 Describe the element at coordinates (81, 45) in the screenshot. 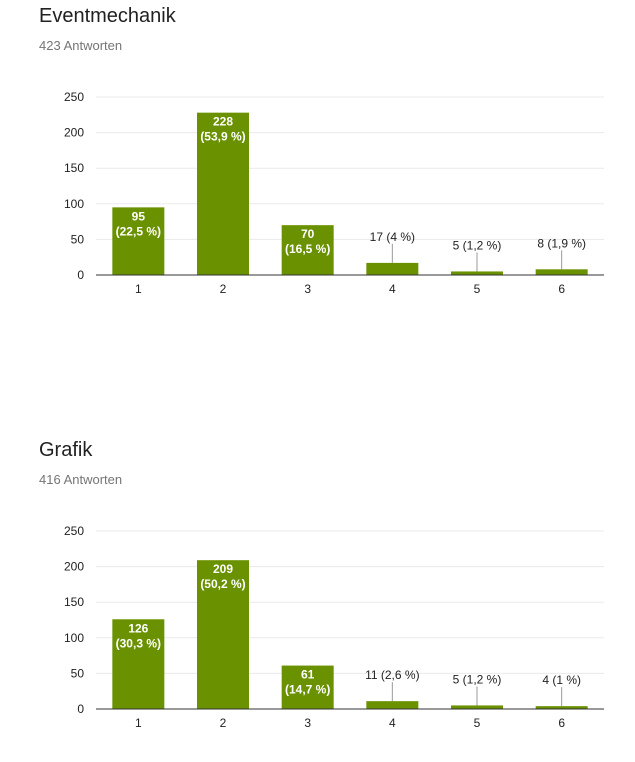

I see `response-count: 423 Antworten` at that location.